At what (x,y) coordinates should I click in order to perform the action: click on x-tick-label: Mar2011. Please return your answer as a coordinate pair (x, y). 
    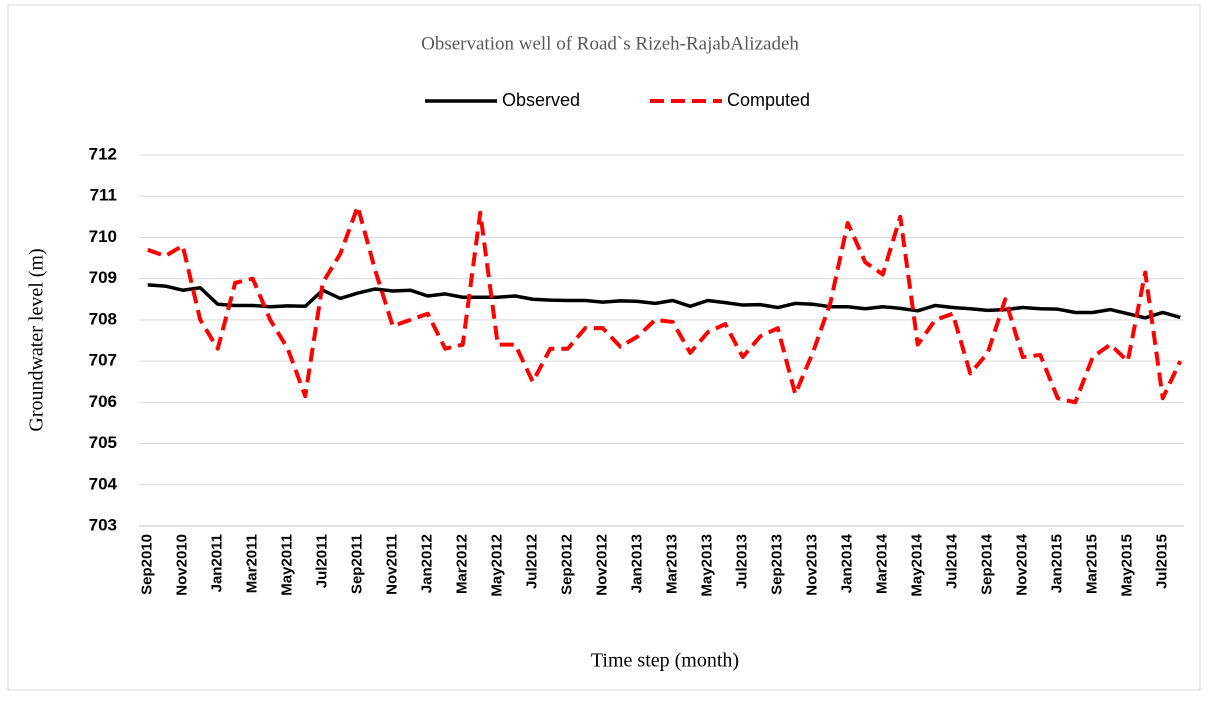
    Looking at the image, I should click on (252, 563).